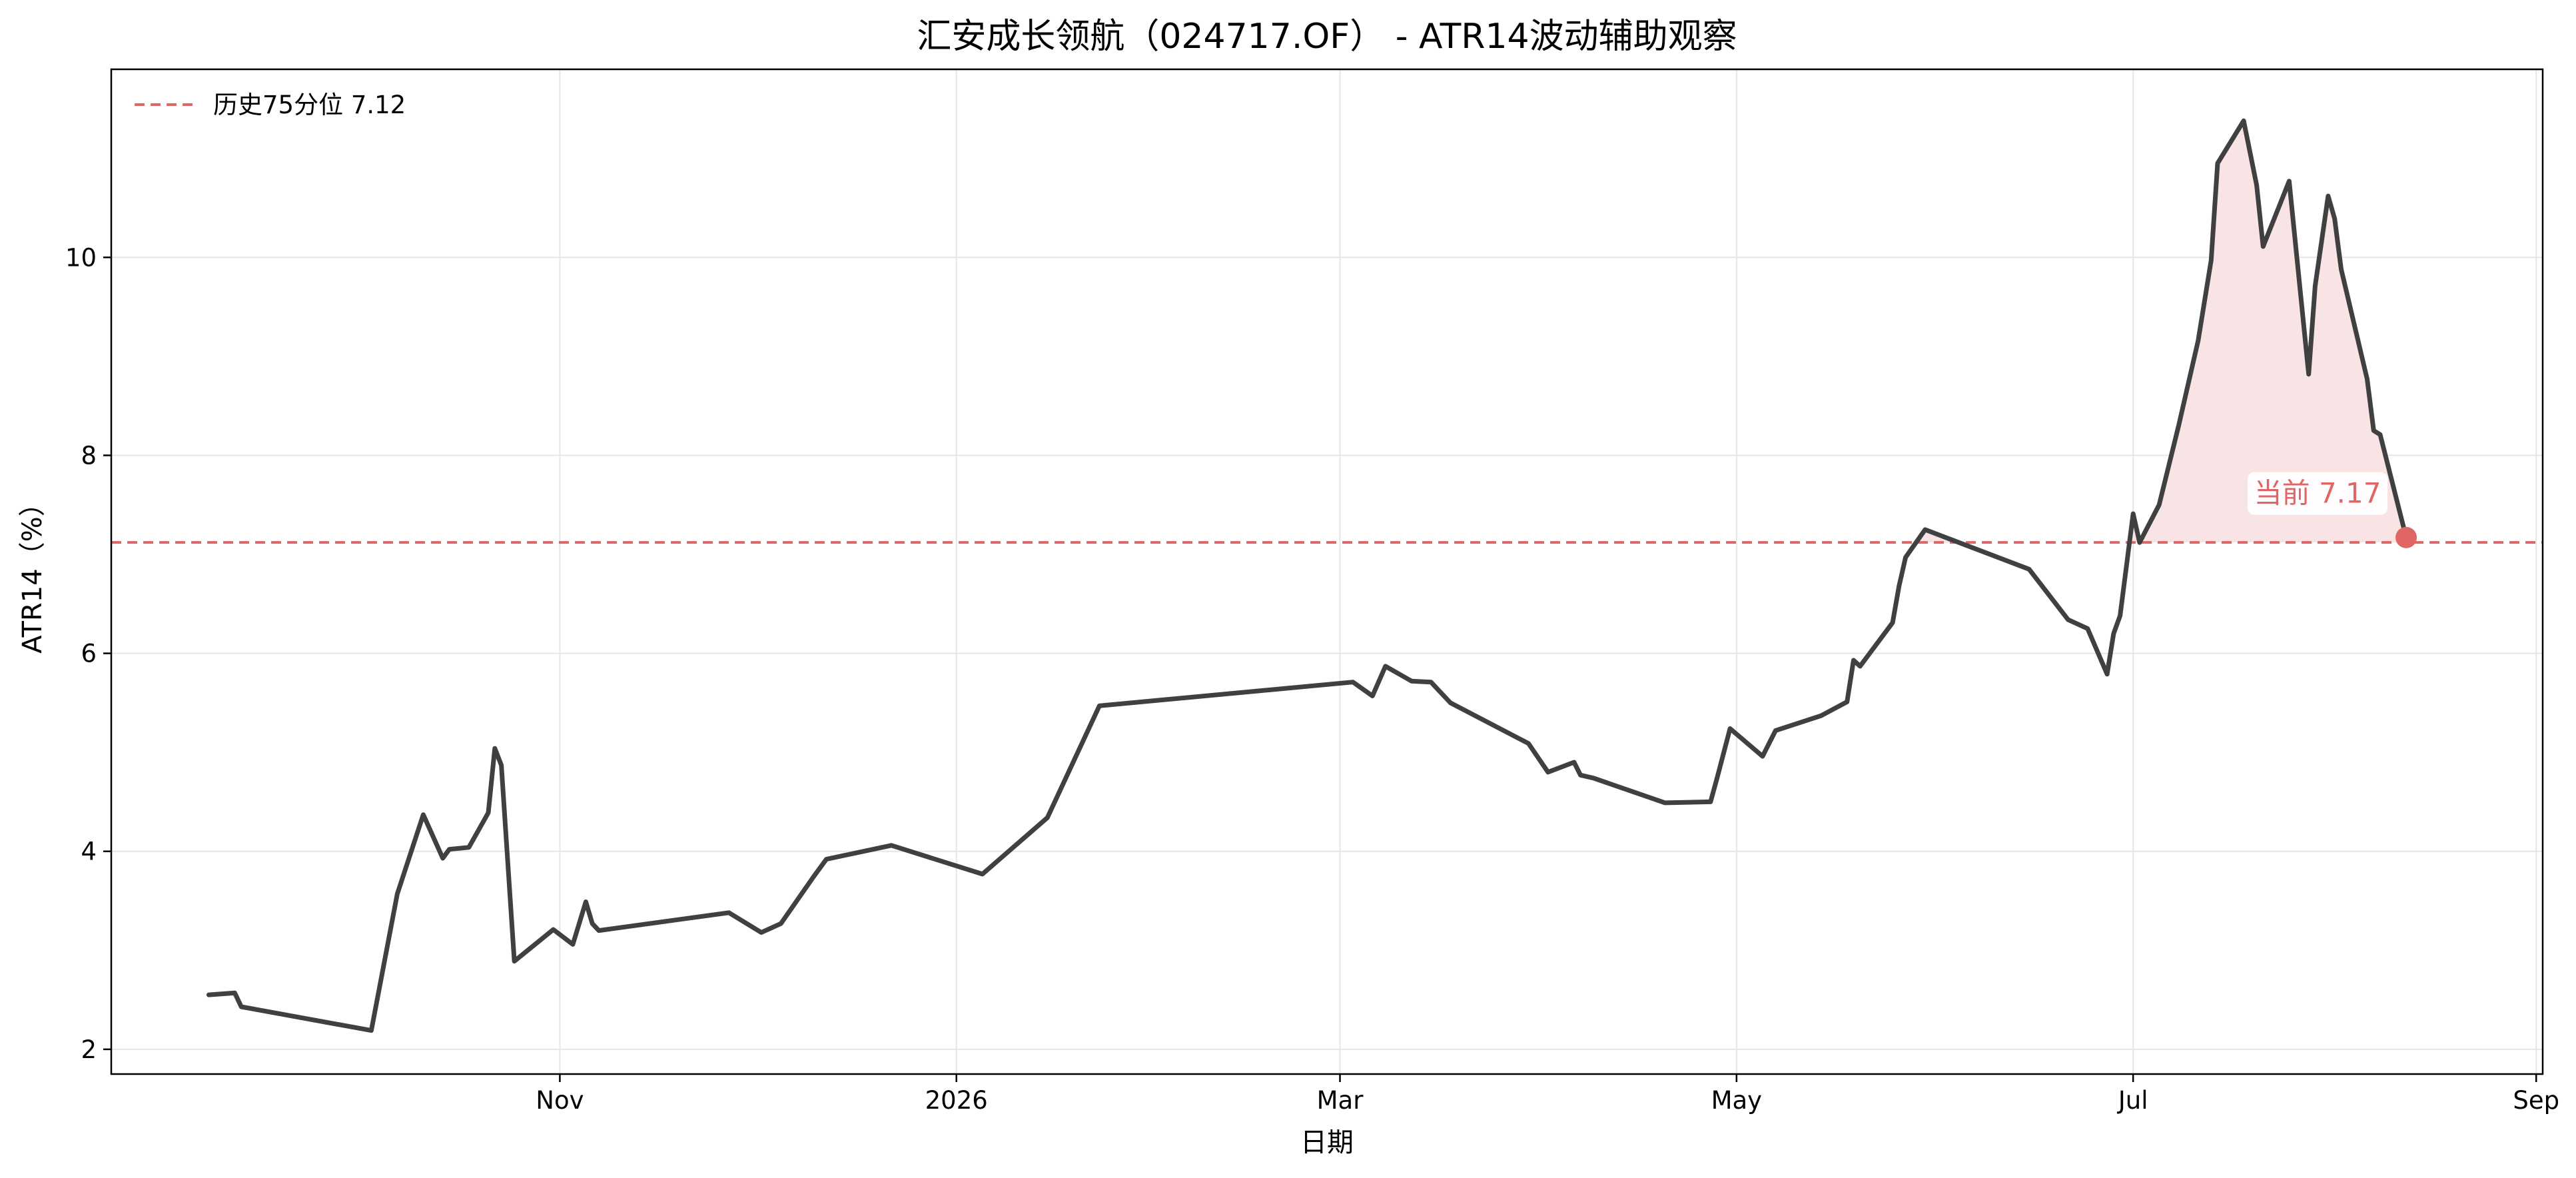 This screenshot has height=1178, width=2576. Describe the element at coordinates (2132, 1100) in the screenshot. I see `x-tick-label: Jul` at that location.